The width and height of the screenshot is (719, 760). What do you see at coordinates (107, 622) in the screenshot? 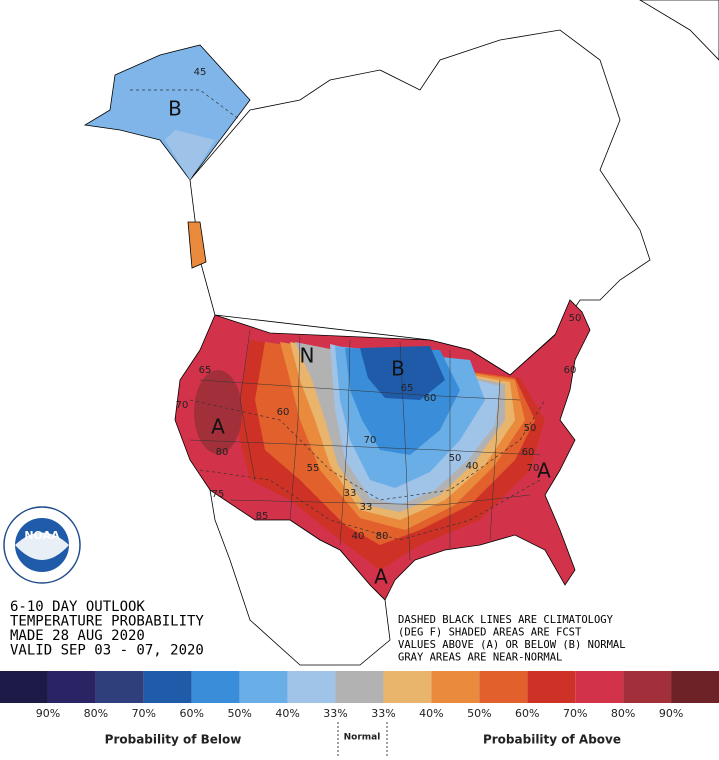
I see `info-line: TEMPERATURE PROBABILITY` at bounding box center [107, 622].